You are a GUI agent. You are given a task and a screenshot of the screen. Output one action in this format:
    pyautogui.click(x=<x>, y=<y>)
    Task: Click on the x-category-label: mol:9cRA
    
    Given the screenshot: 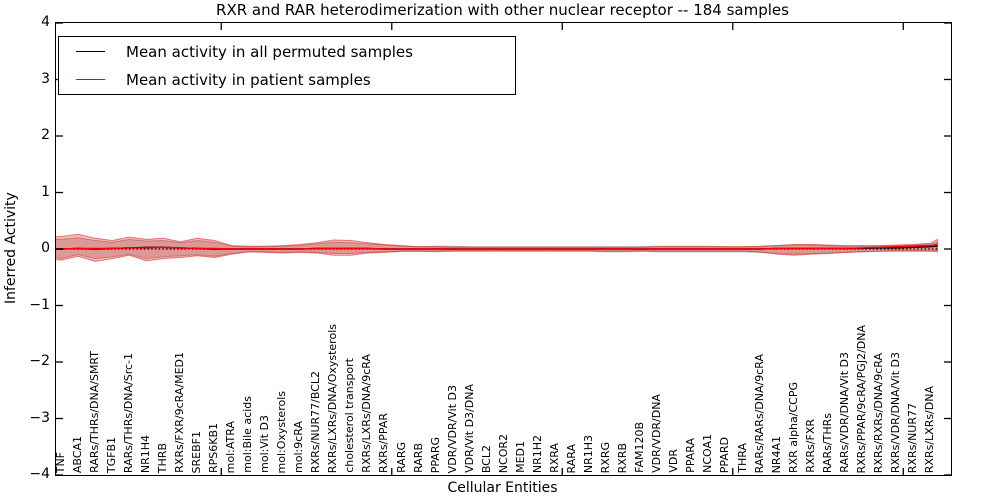 What is the action you would take?
    pyautogui.click(x=299, y=447)
    